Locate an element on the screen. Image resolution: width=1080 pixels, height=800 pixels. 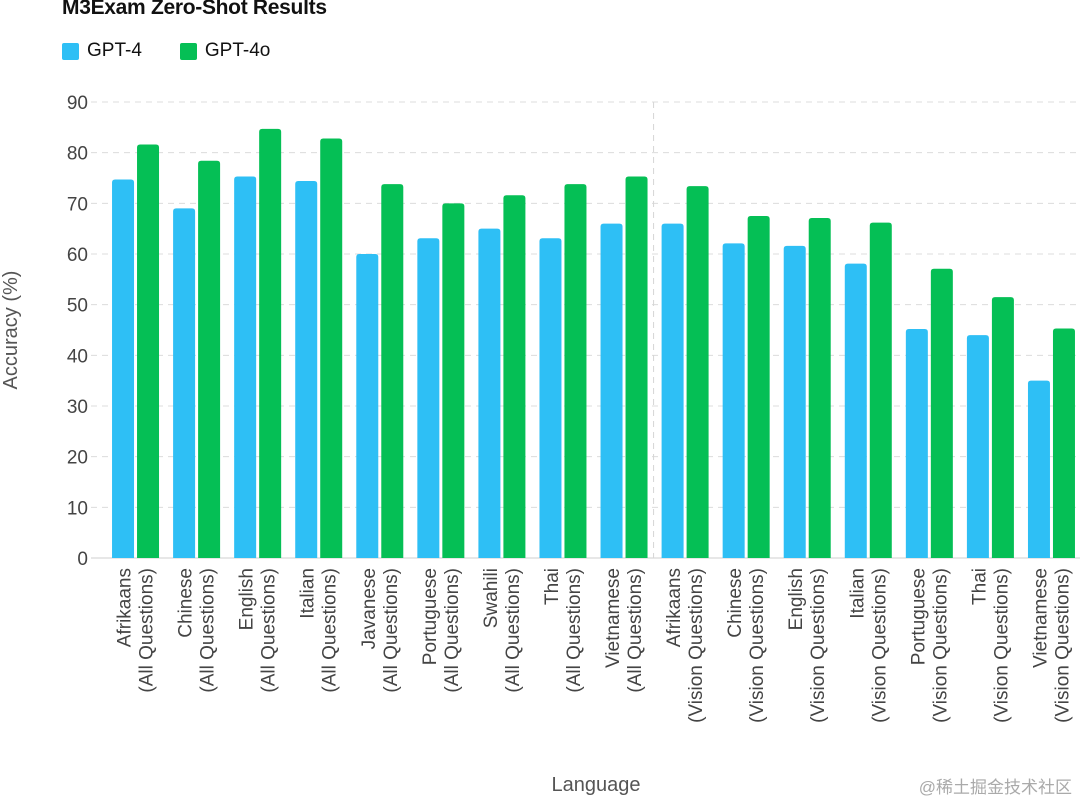
x-tick-label: Portuguese(All Questions) is located at coordinates (441, 630).